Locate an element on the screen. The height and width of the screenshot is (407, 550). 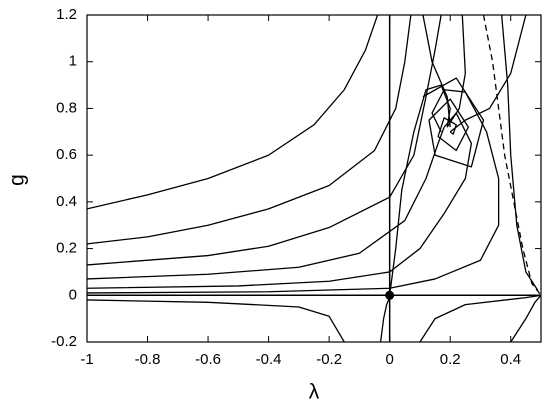
y-tick-label: 1.2 is located at coordinates (66, 14).